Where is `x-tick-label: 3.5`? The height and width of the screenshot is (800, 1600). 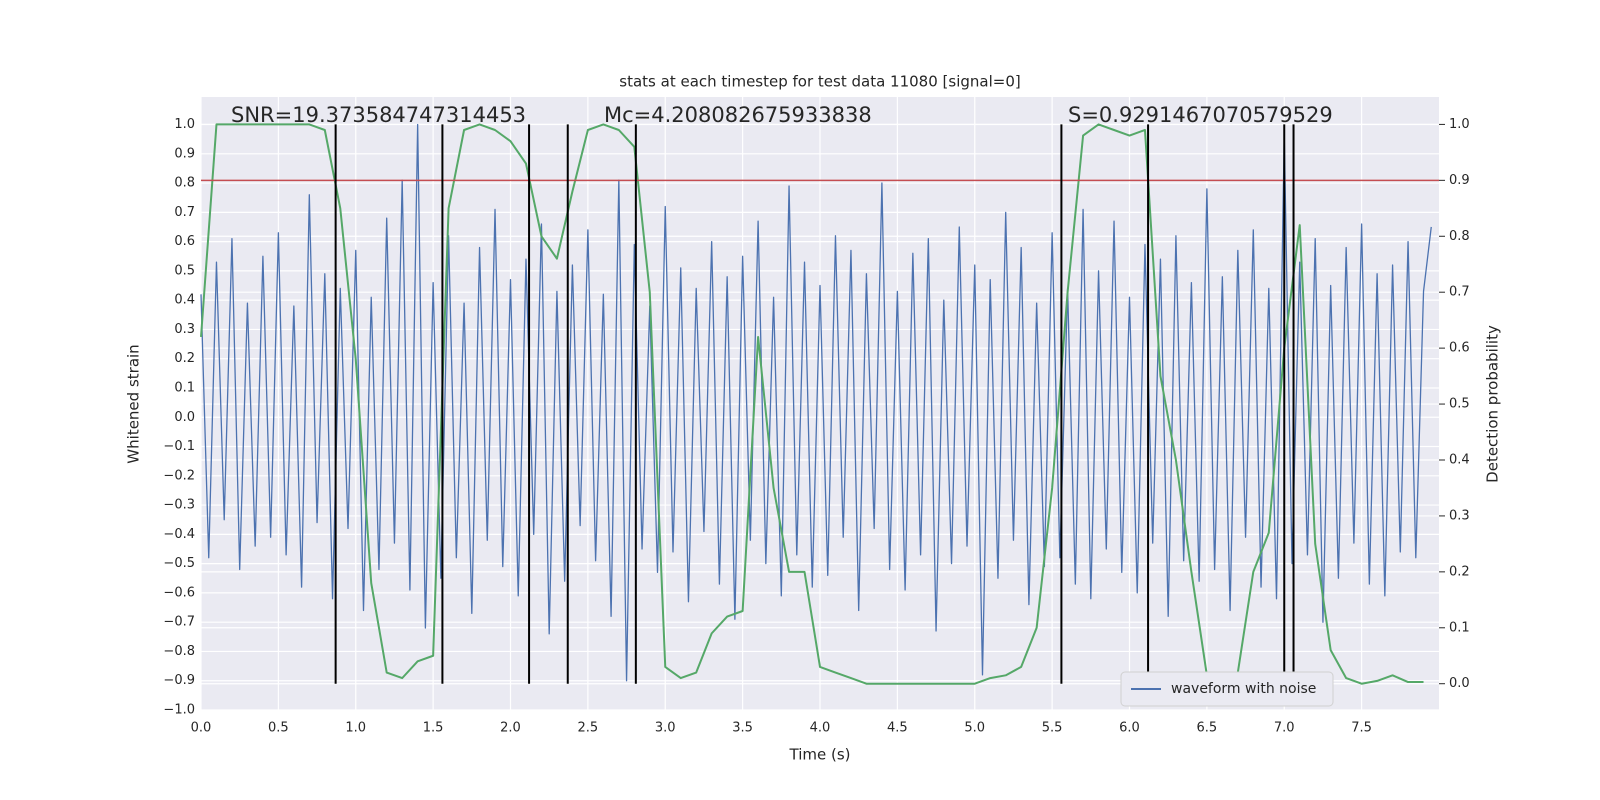 x-tick-label: 3.5 is located at coordinates (742, 728).